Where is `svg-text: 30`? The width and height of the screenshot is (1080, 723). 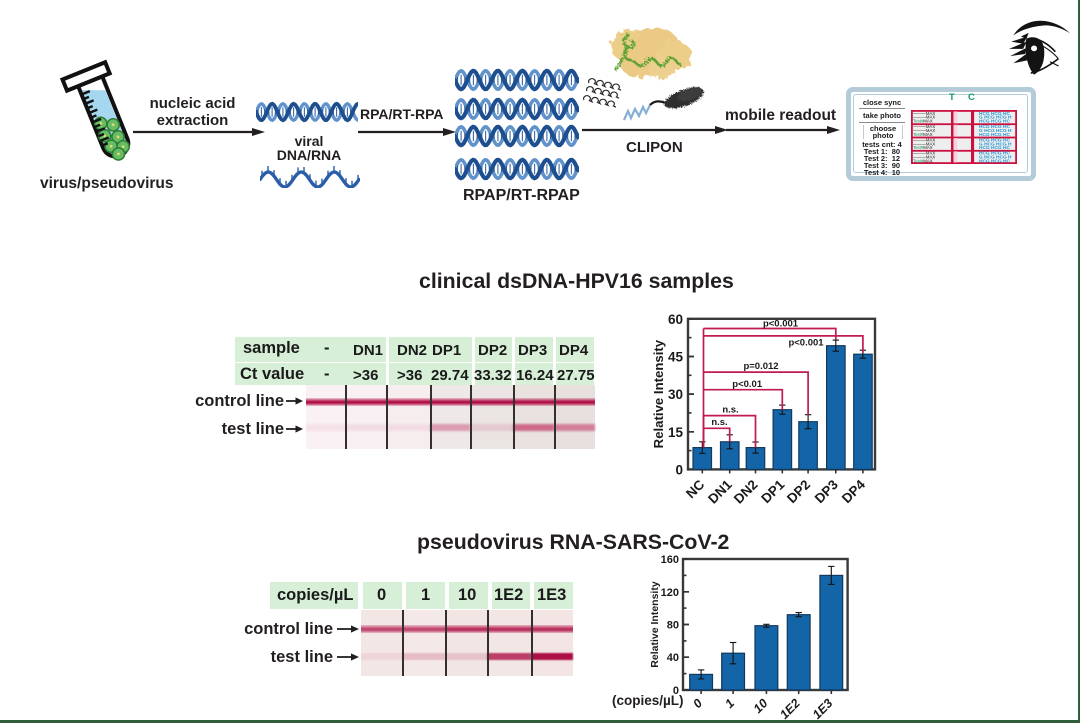
svg-text: 30 is located at coordinates (675, 394).